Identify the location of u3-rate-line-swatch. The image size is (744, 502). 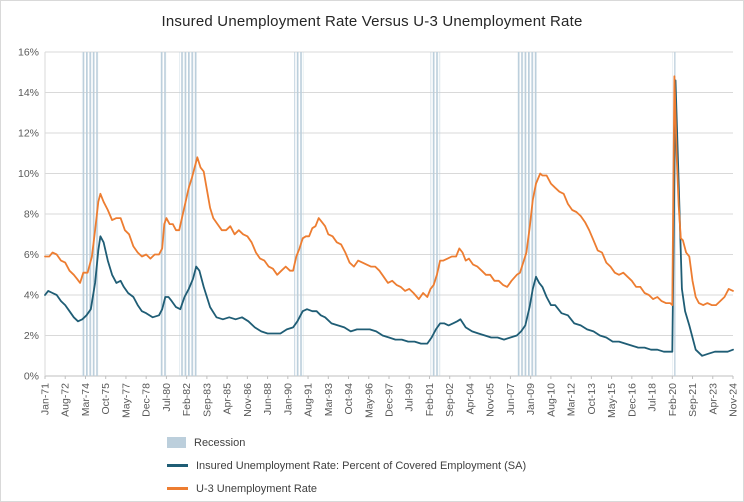
(177, 488).